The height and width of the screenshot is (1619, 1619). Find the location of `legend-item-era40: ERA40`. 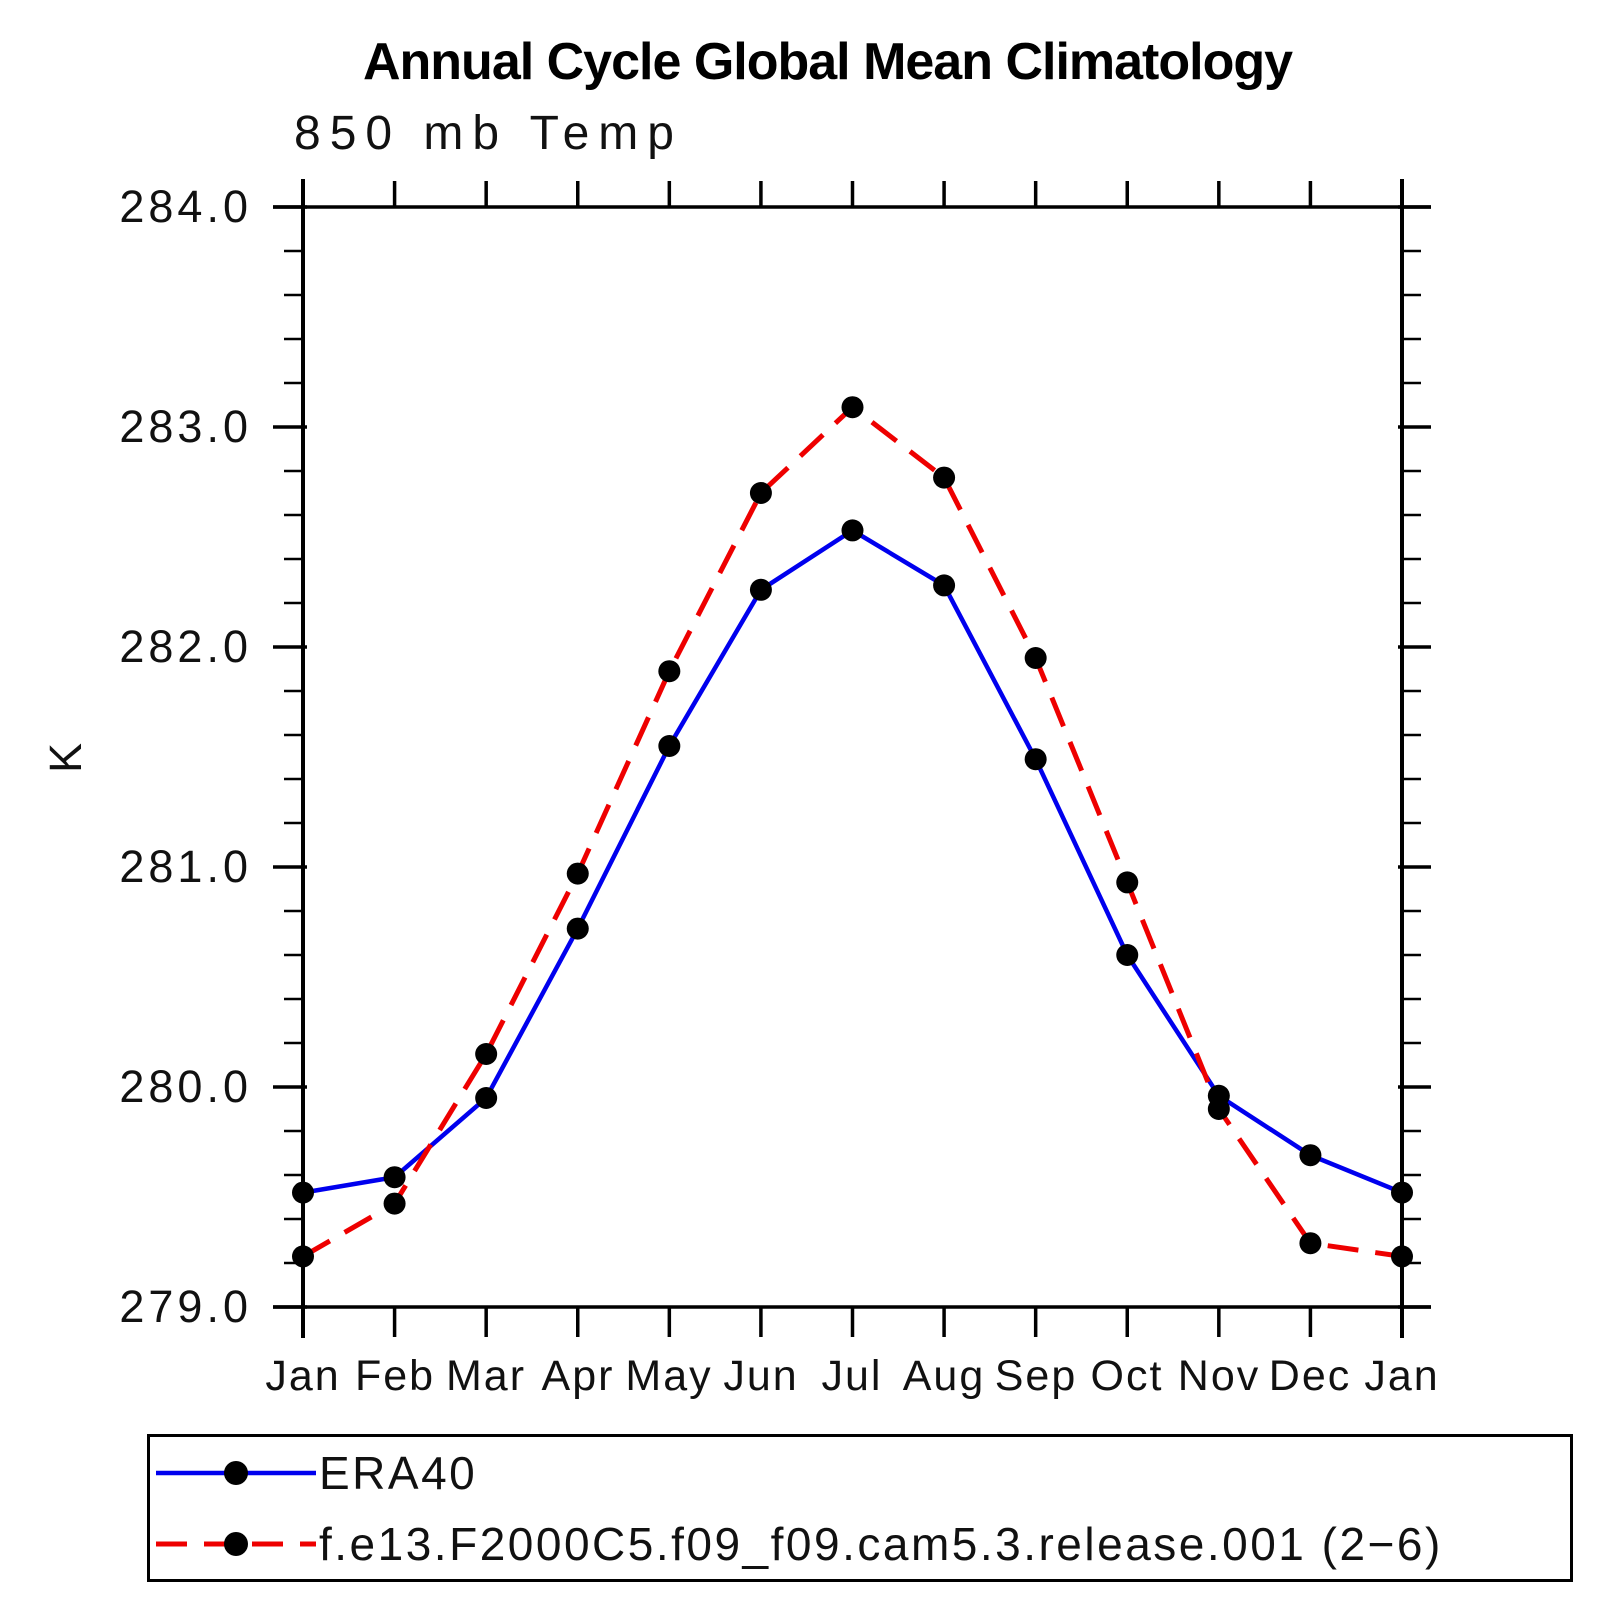

legend-item-era40: ERA40 is located at coordinates (860, 1473).